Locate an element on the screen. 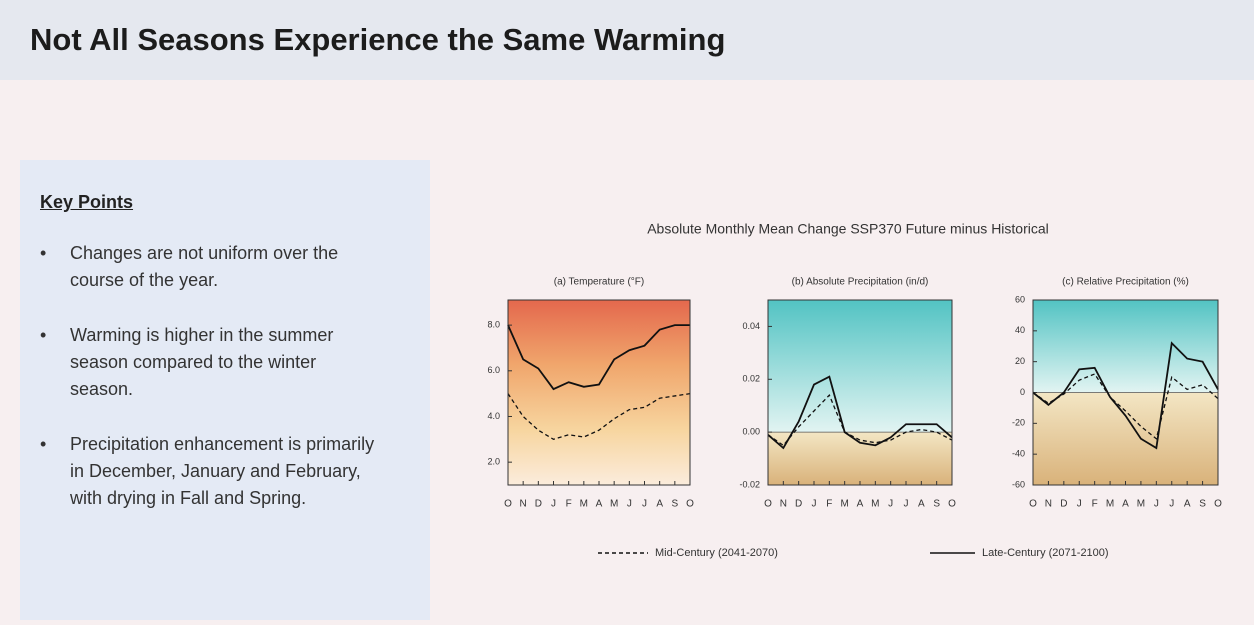 The width and height of the screenshot is (1254, 625). legend-label: Mid-Century (2041-2070) is located at coordinates (716, 553).